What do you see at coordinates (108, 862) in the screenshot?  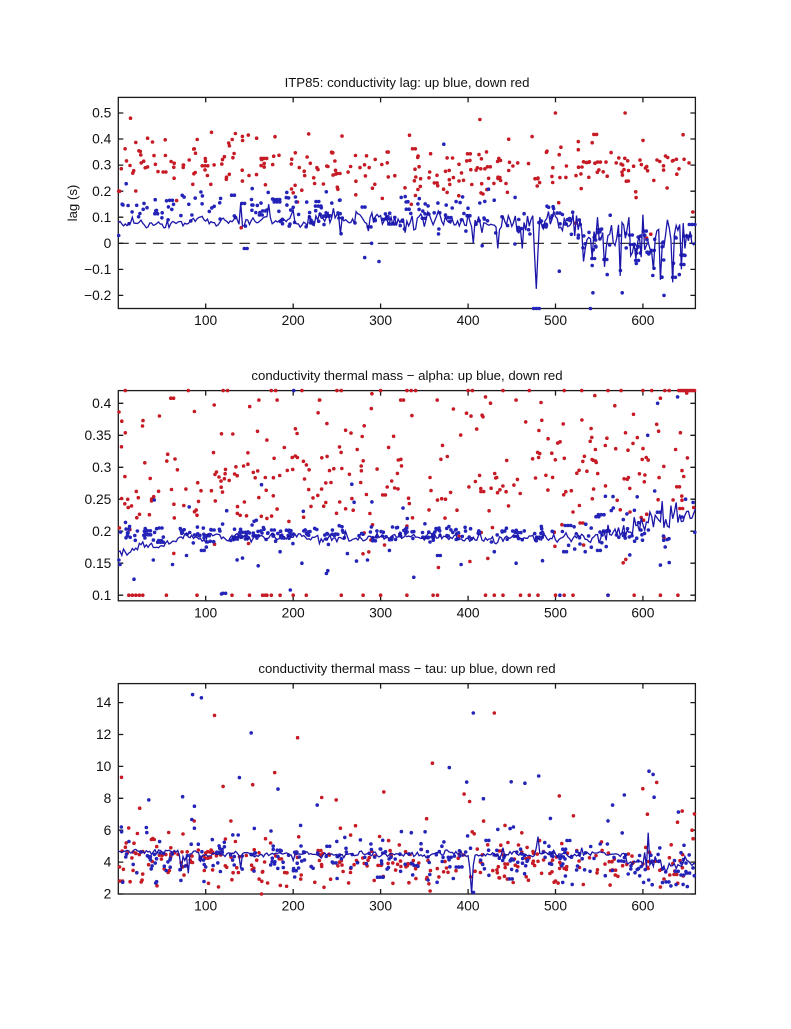 I see `svg-text: 4` at bounding box center [108, 862].